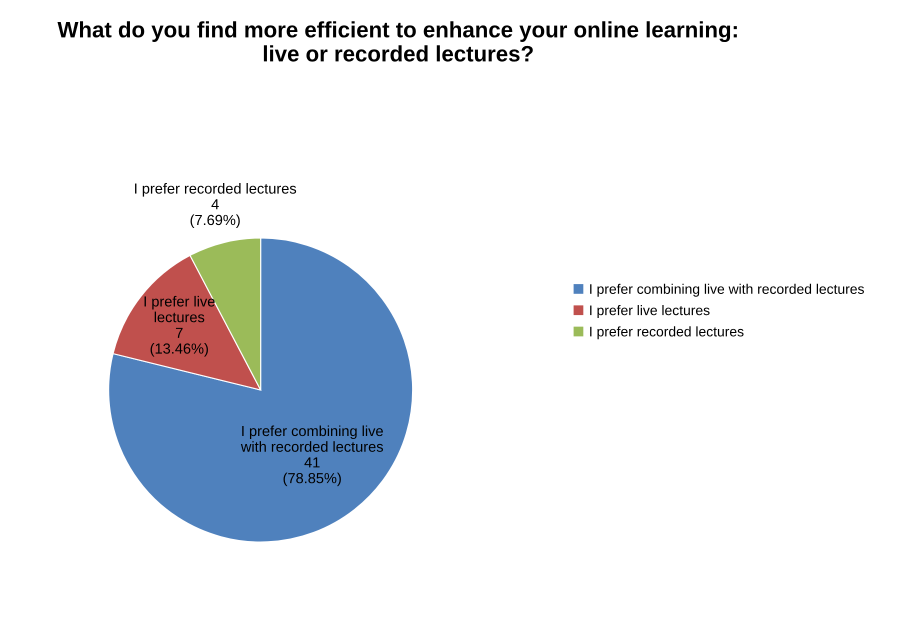 This screenshot has width=905, height=623. Describe the element at coordinates (667, 333) in the screenshot. I see `legend-label: I prefer recorded lectures` at that location.